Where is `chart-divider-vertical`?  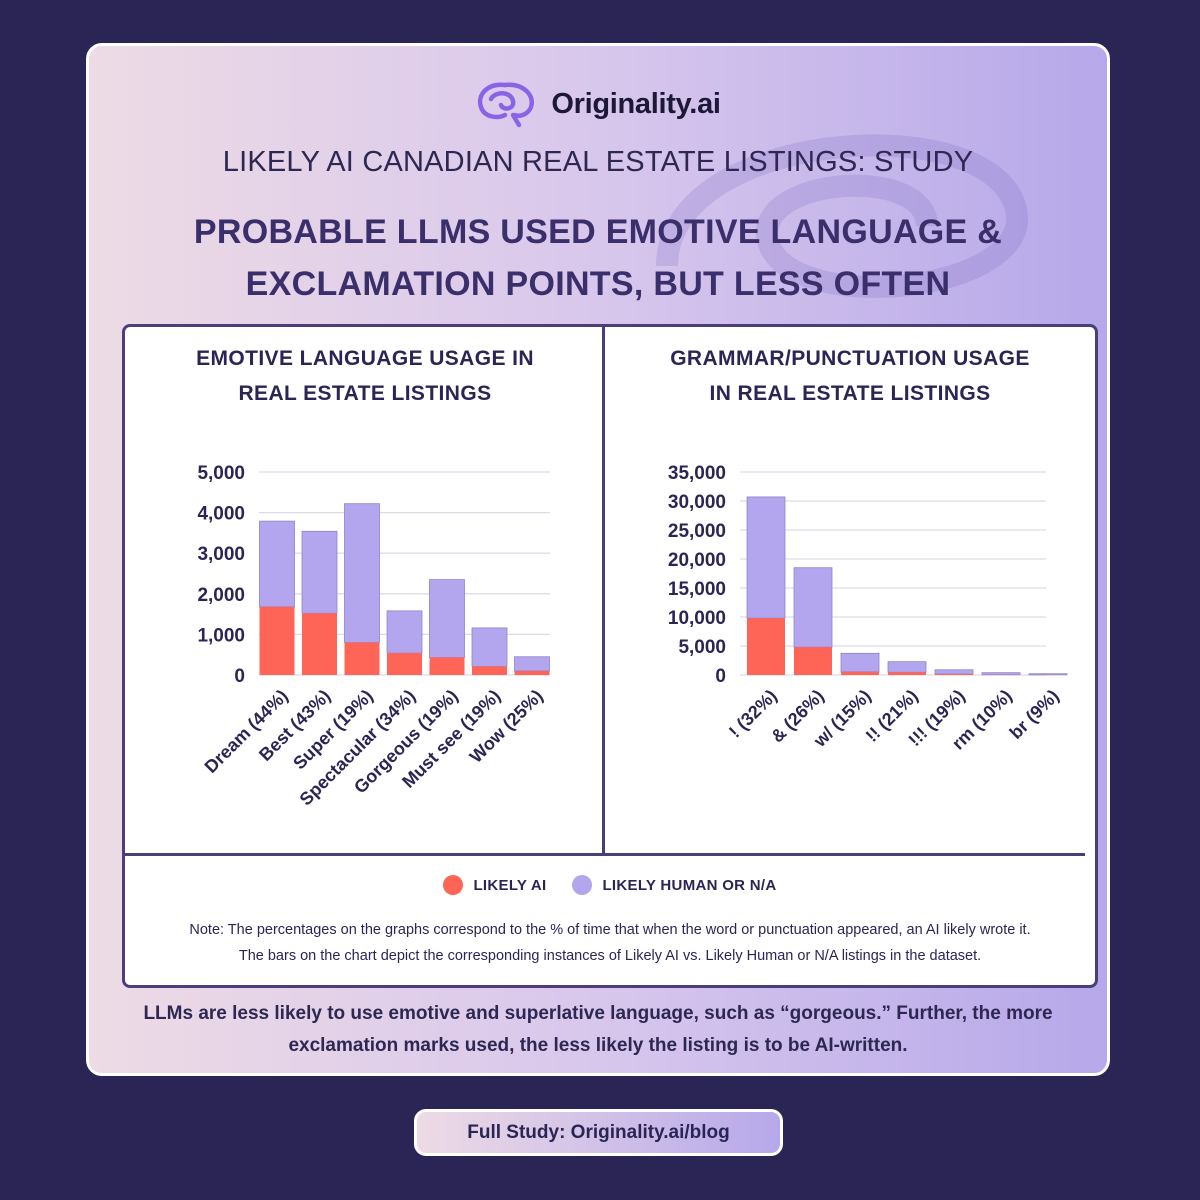 chart-divider-vertical is located at coordinates (603, 591).